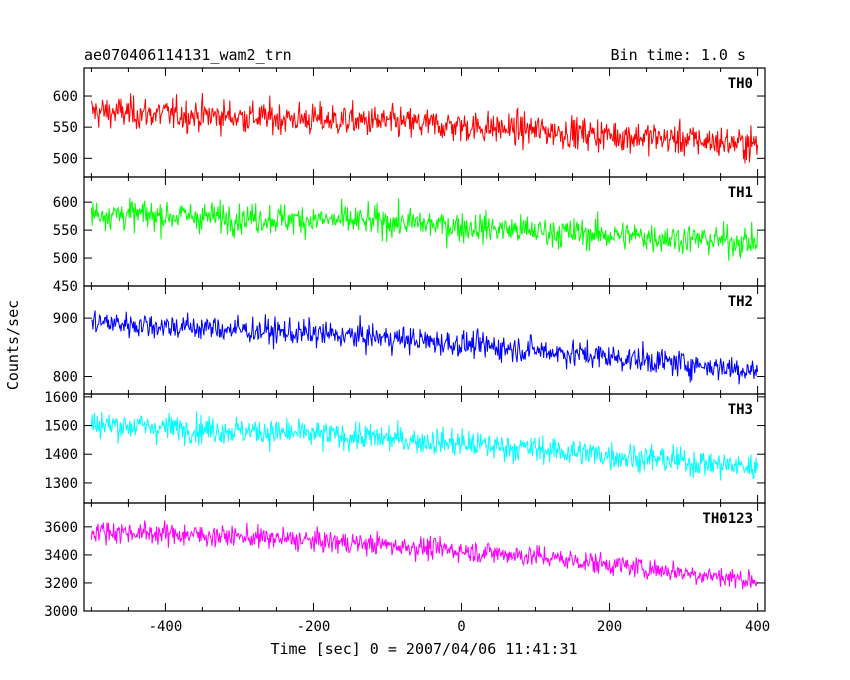  Describe the element at coordinates (423, 649) in the screenshot. I see `x-axis-label: Time [sec] 0 = 2007/04/06 11:41:31` at that location.